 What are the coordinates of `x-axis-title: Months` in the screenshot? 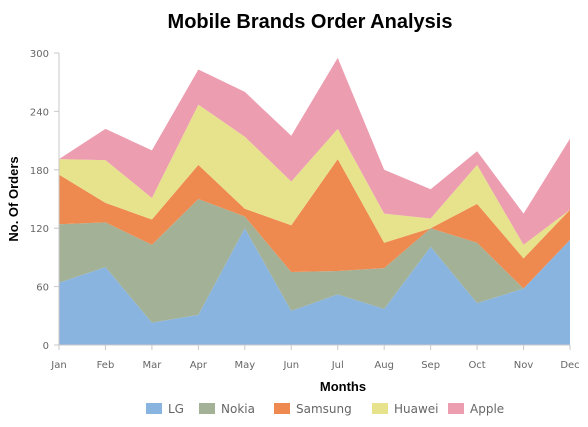 It's located at (343, 386).